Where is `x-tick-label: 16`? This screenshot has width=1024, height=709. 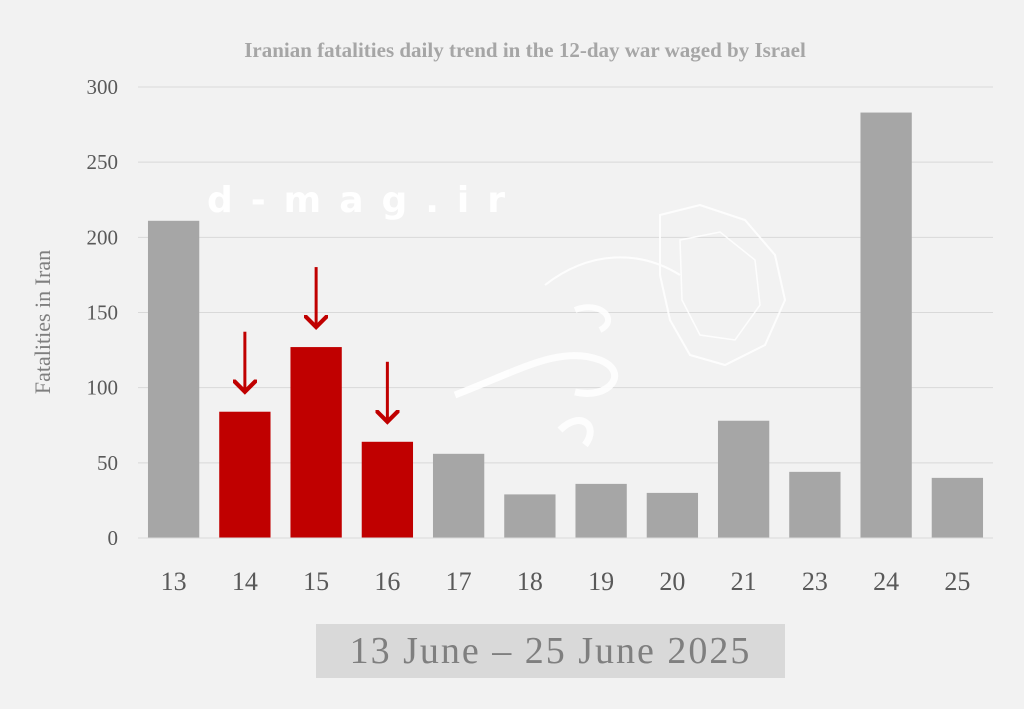
x-tick-label: 16 is located at coordinates (387, 581).